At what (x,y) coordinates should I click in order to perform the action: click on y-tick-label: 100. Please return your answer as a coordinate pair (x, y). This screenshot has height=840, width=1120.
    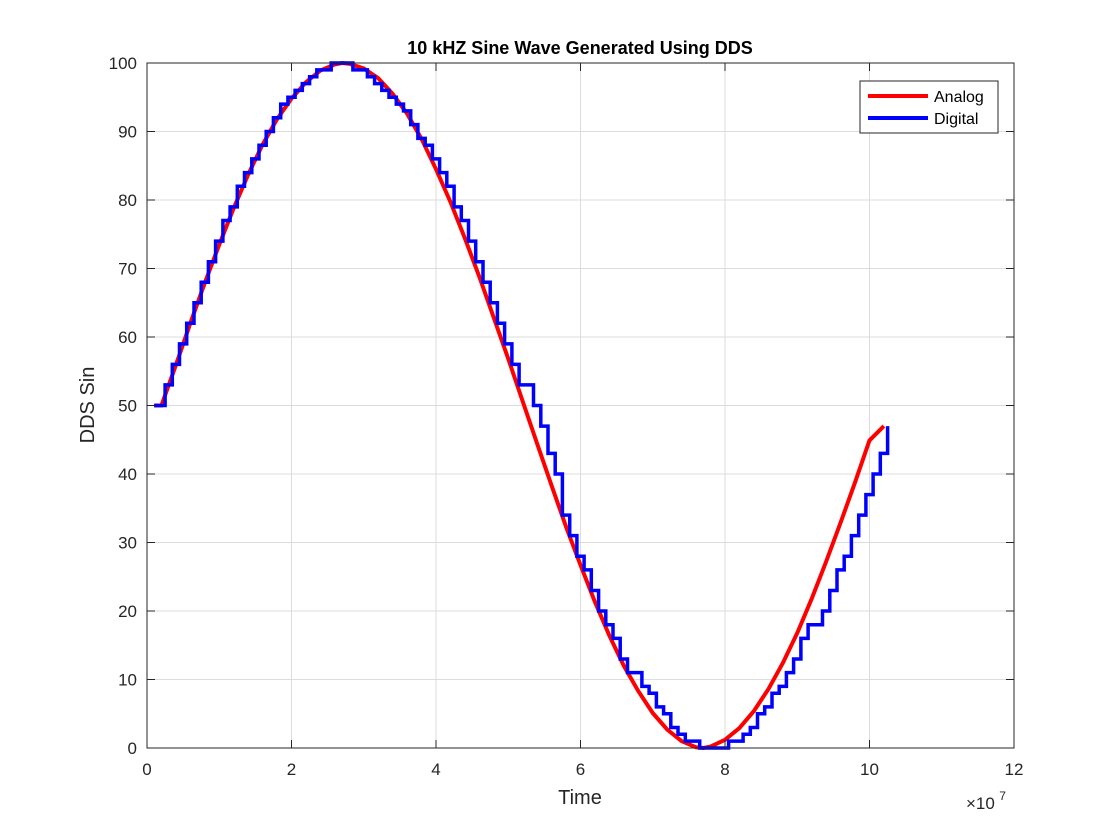
    Looking at the image, I should click on (123, 63).